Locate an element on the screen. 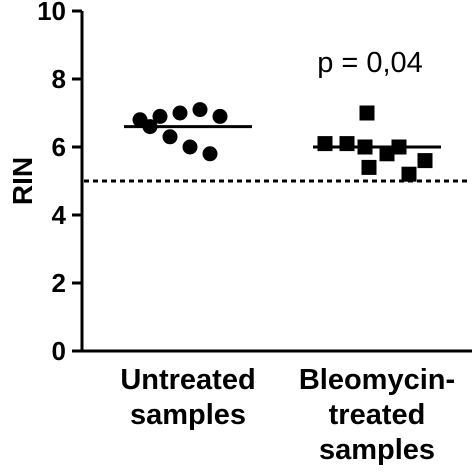  y-axis-title: RIN is located at coordinates (22, 181).